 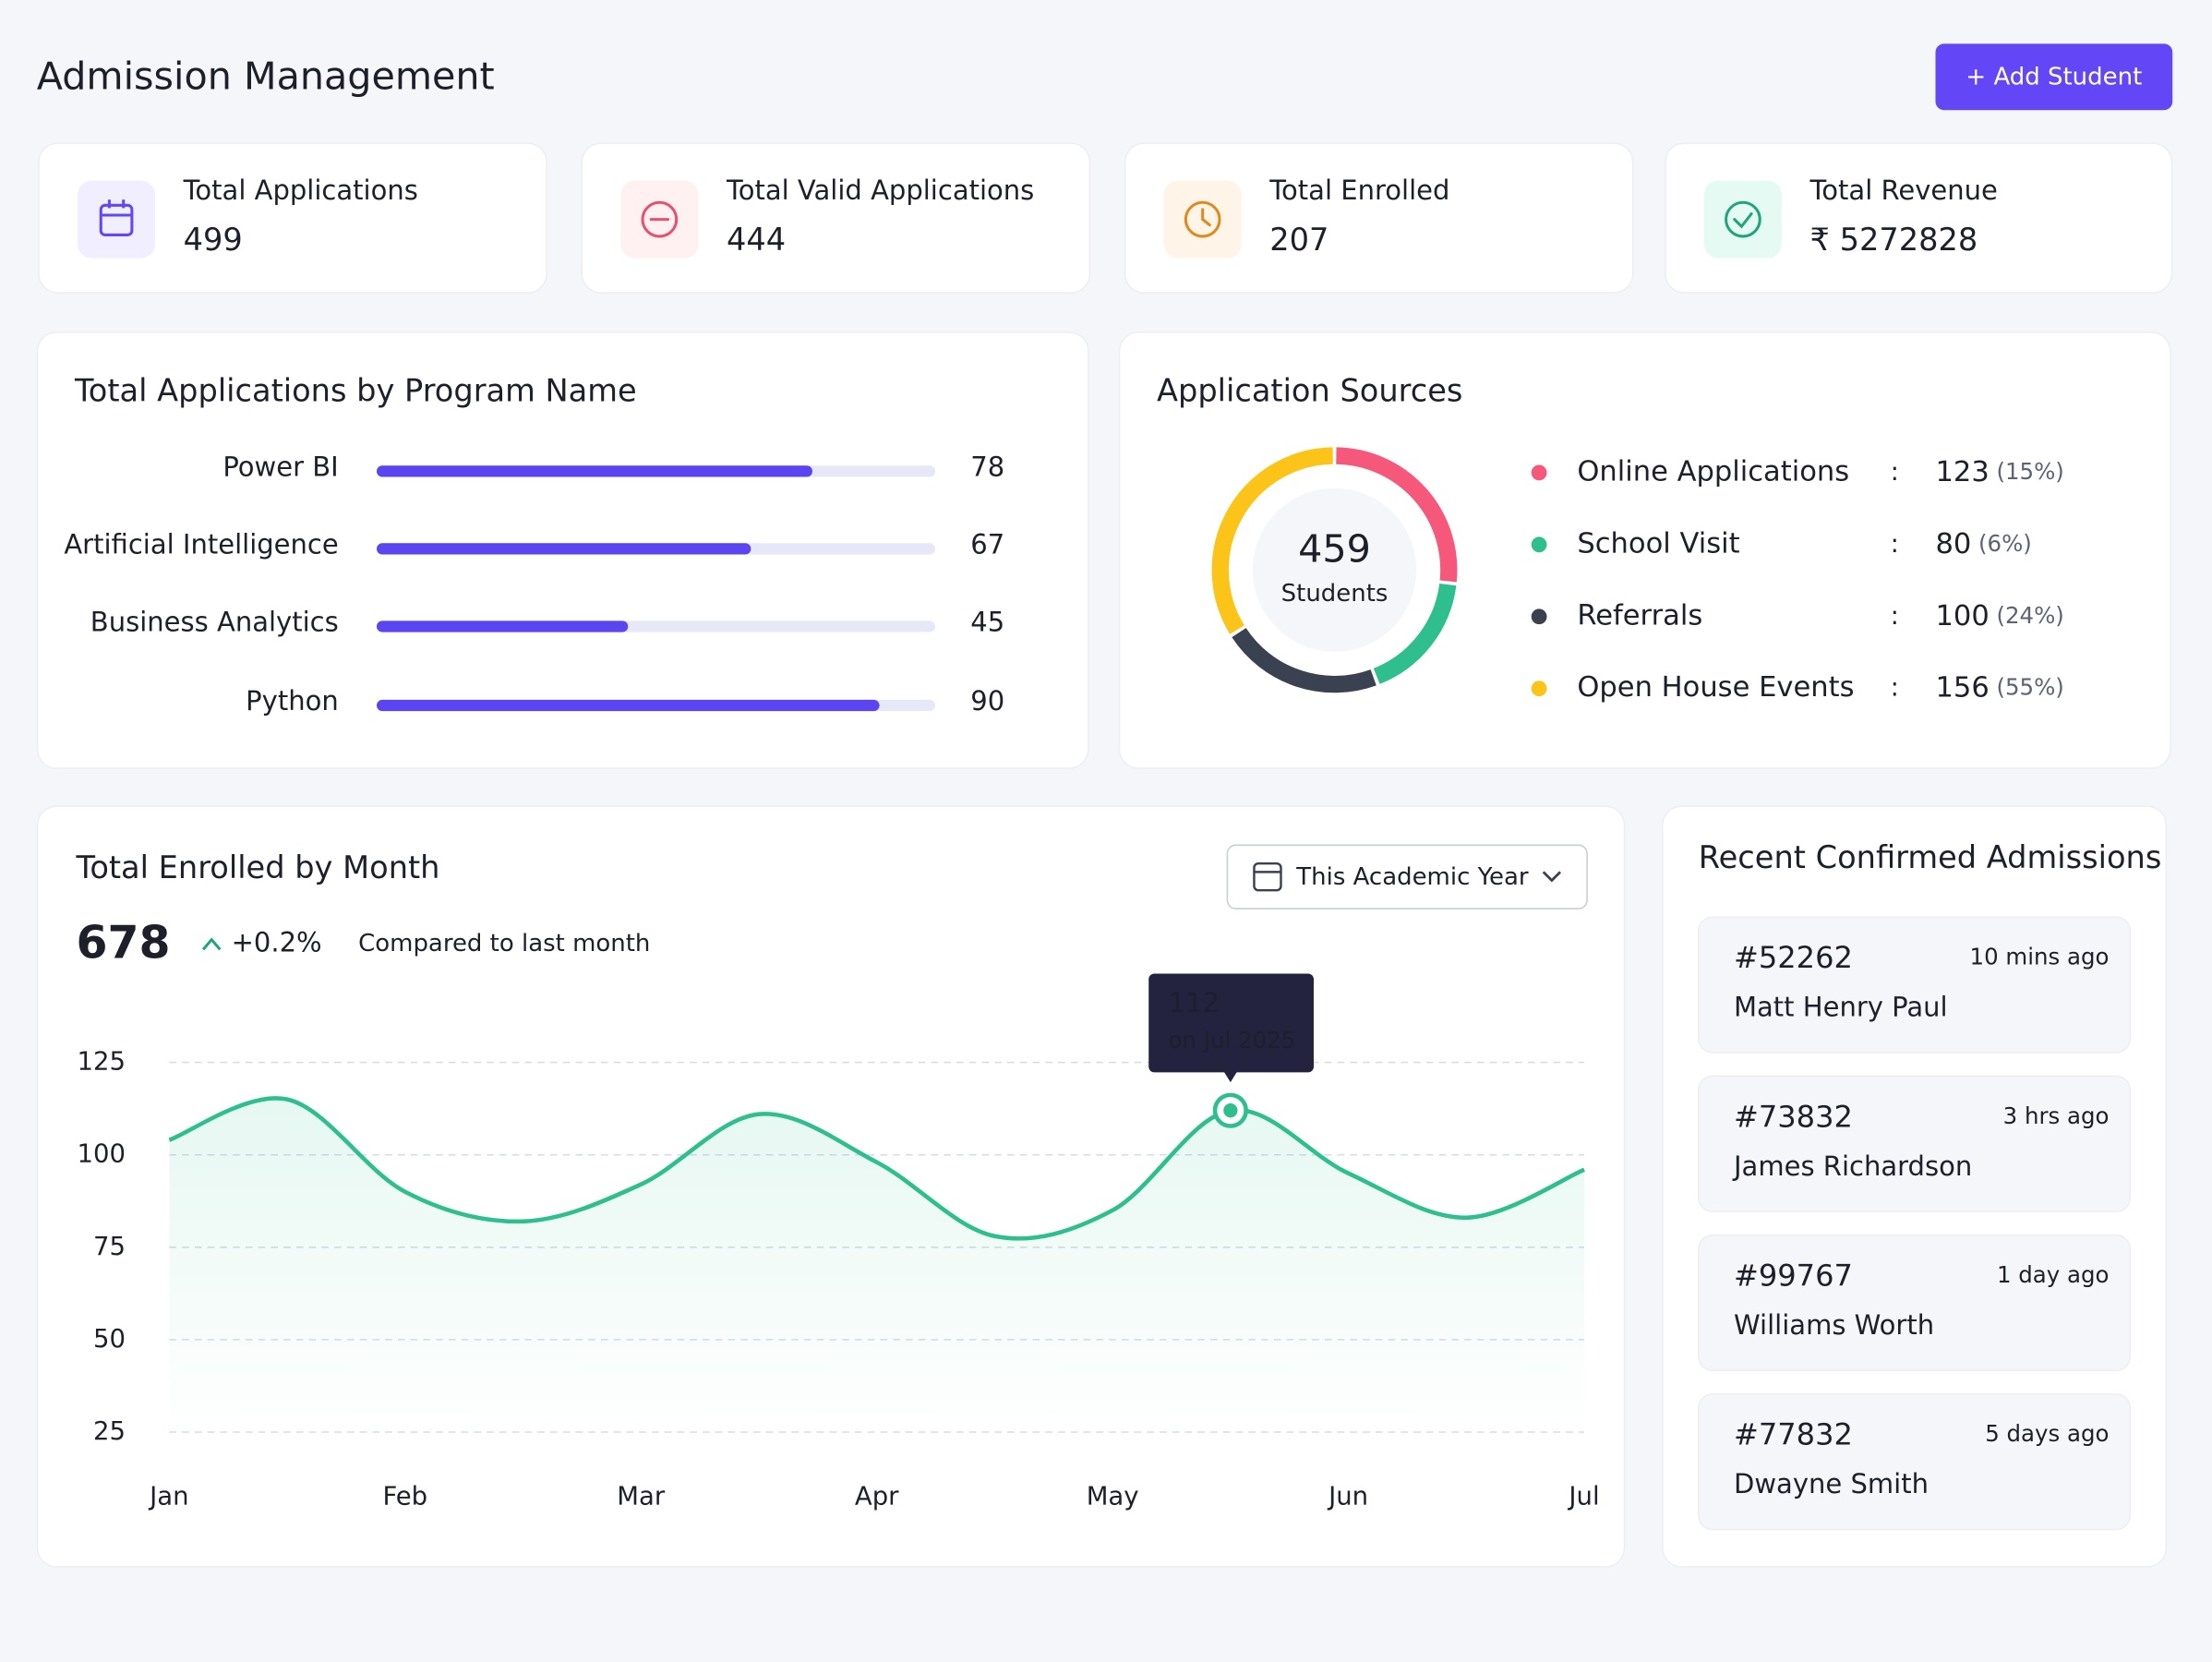 What do you see at coordinates (2054, 77) in the screenshot?
I see `add-student-button: + Add Student` at bounding box center [2054, 77].